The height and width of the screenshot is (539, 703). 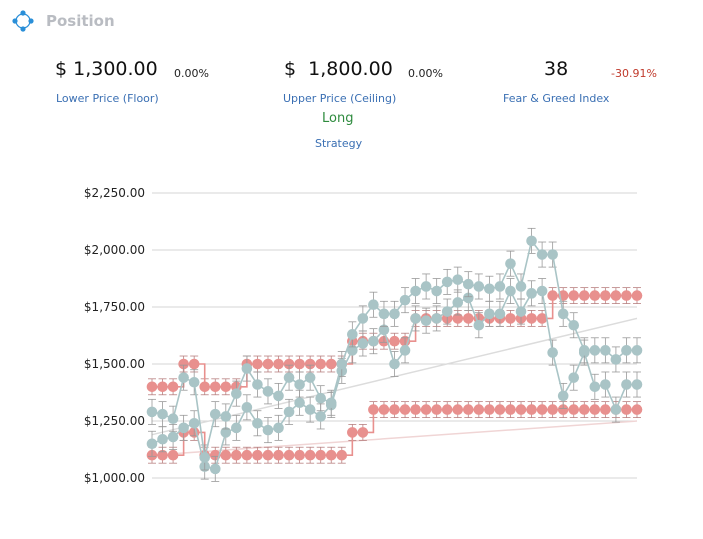 I want to click on y-tick-label: $1,750.00, so click(x=114, y=307).